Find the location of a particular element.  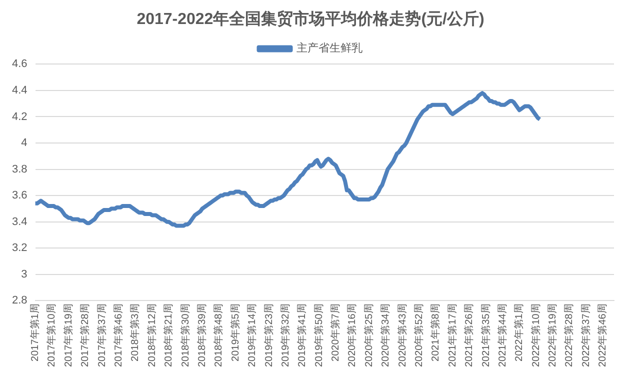

x-tick-label: 2019年第41周 is located at coordinates (302, 336).